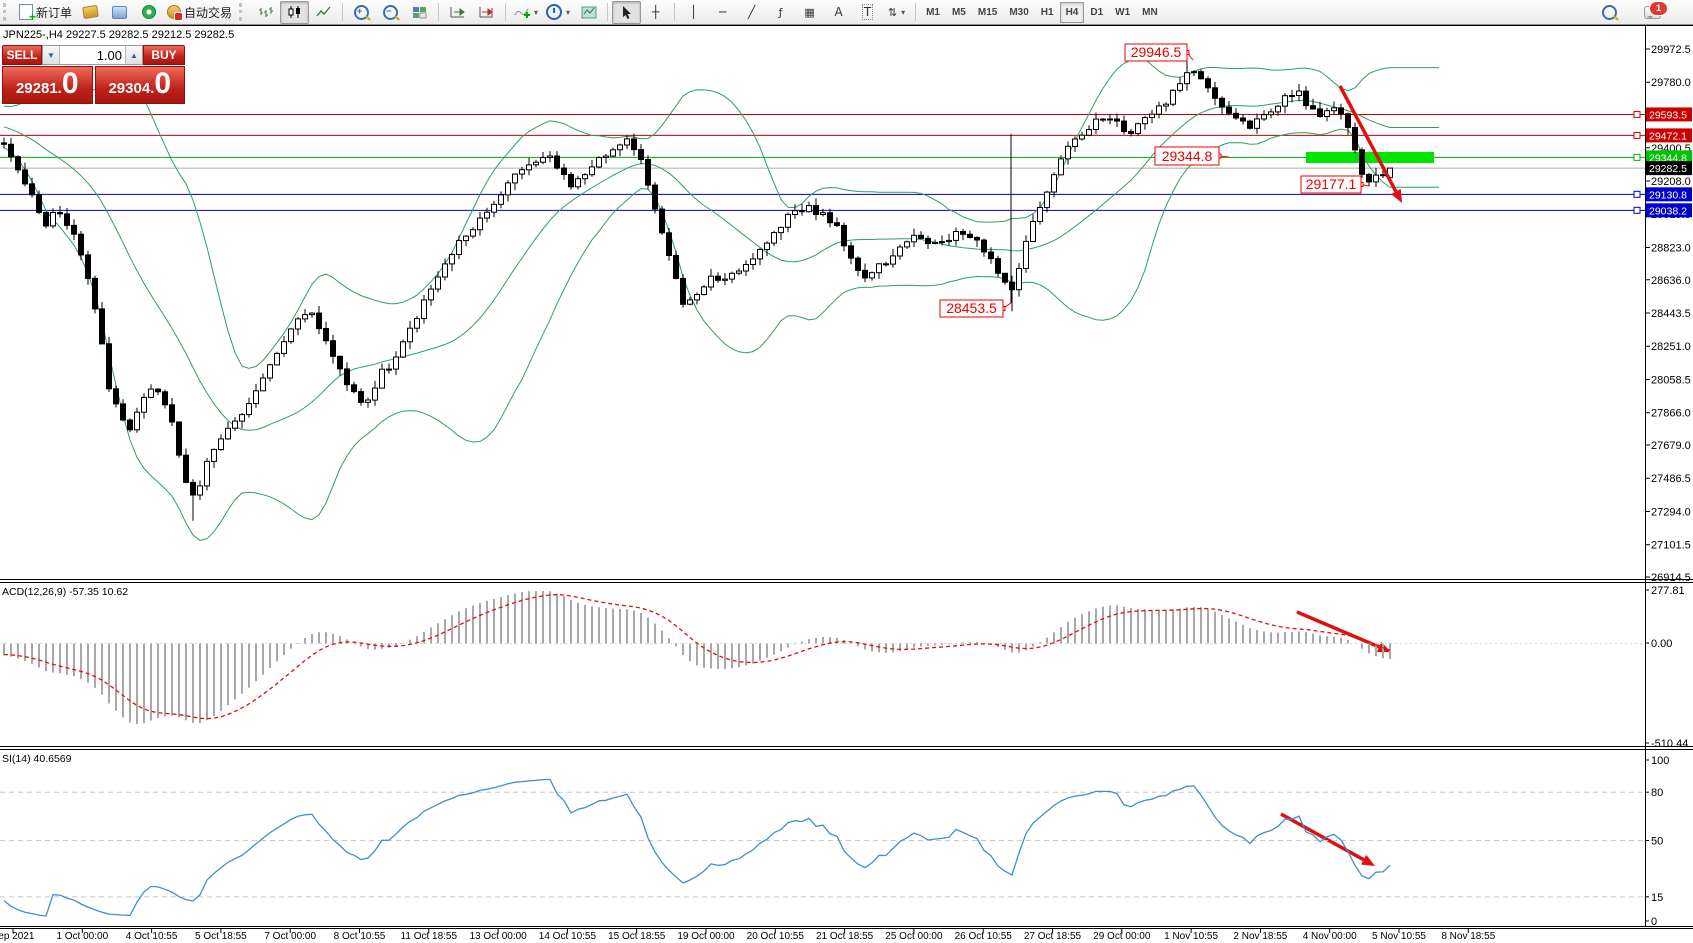 This screenshot has height=943, width=1693. I want to click on templates-button, so click(588, 12).